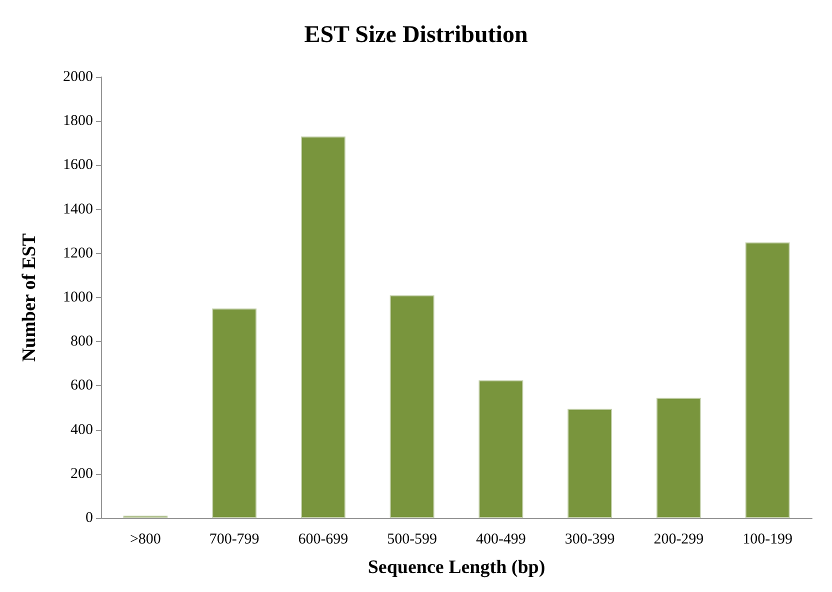 The image size is (832, 592). Describe the element at coordinates (78, 253) in the screenshot. I see `y-tick-label: 1200` at that location.